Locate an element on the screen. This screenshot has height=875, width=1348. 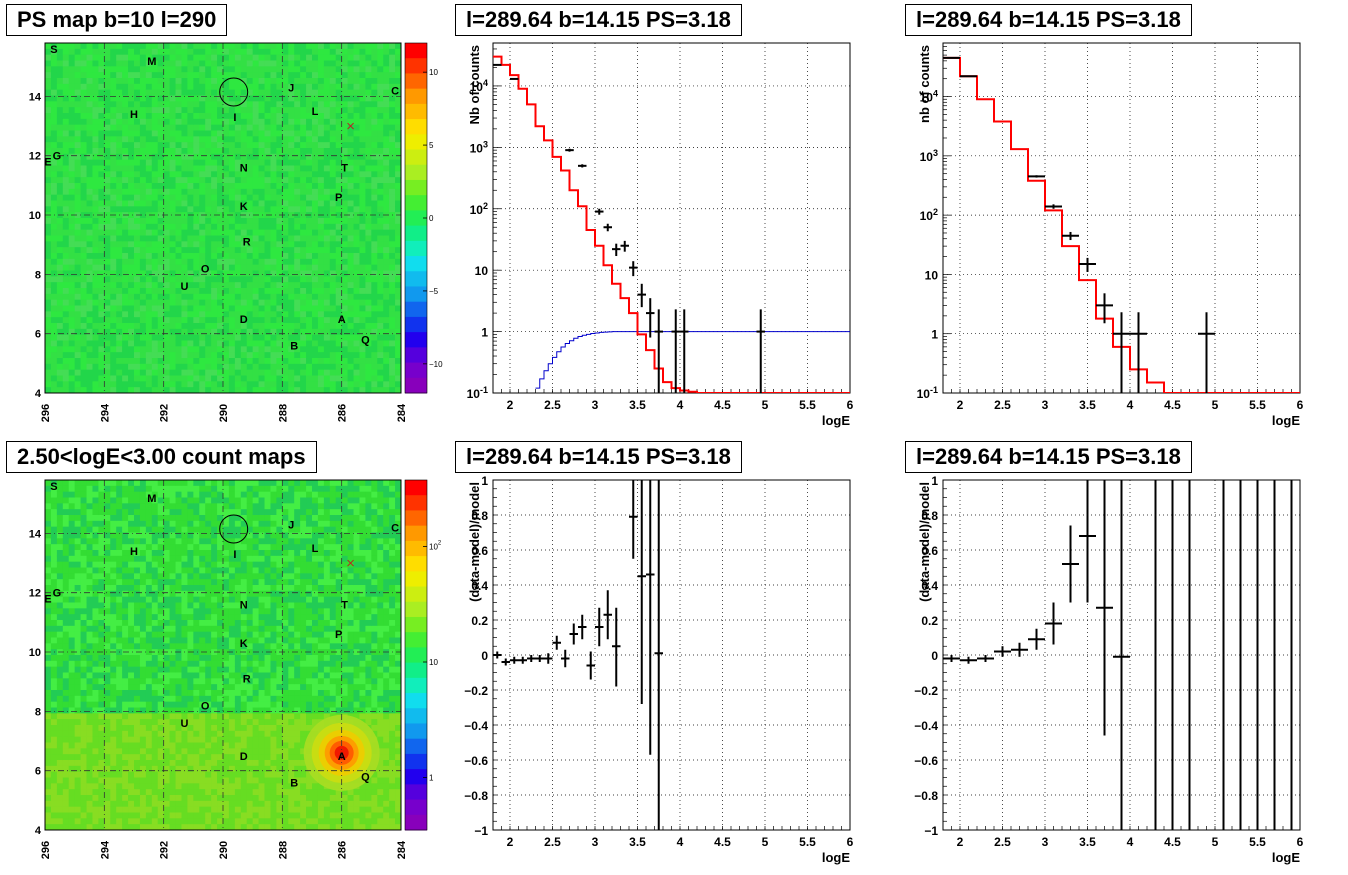
source-label-S: S is located at coordinates (53, 50).